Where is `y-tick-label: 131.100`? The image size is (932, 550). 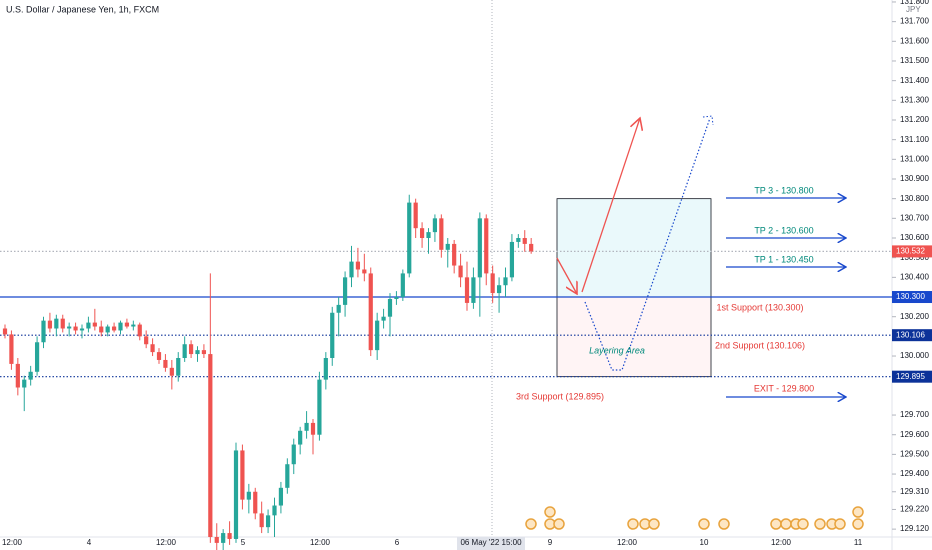 y-tick-label: 131.100 is located at coordinates (914, 139).